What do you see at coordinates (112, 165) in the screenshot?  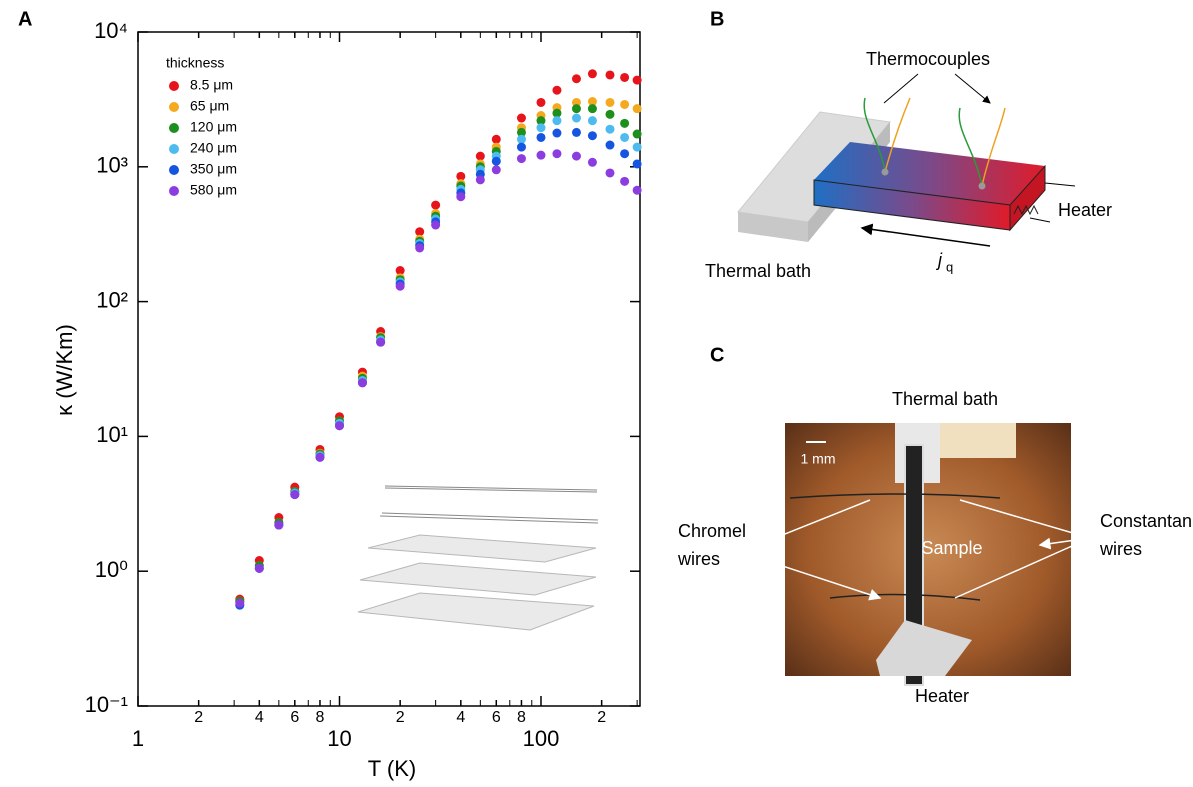 I see `y-tick-label: 10³` at bounding box center [112, 165].